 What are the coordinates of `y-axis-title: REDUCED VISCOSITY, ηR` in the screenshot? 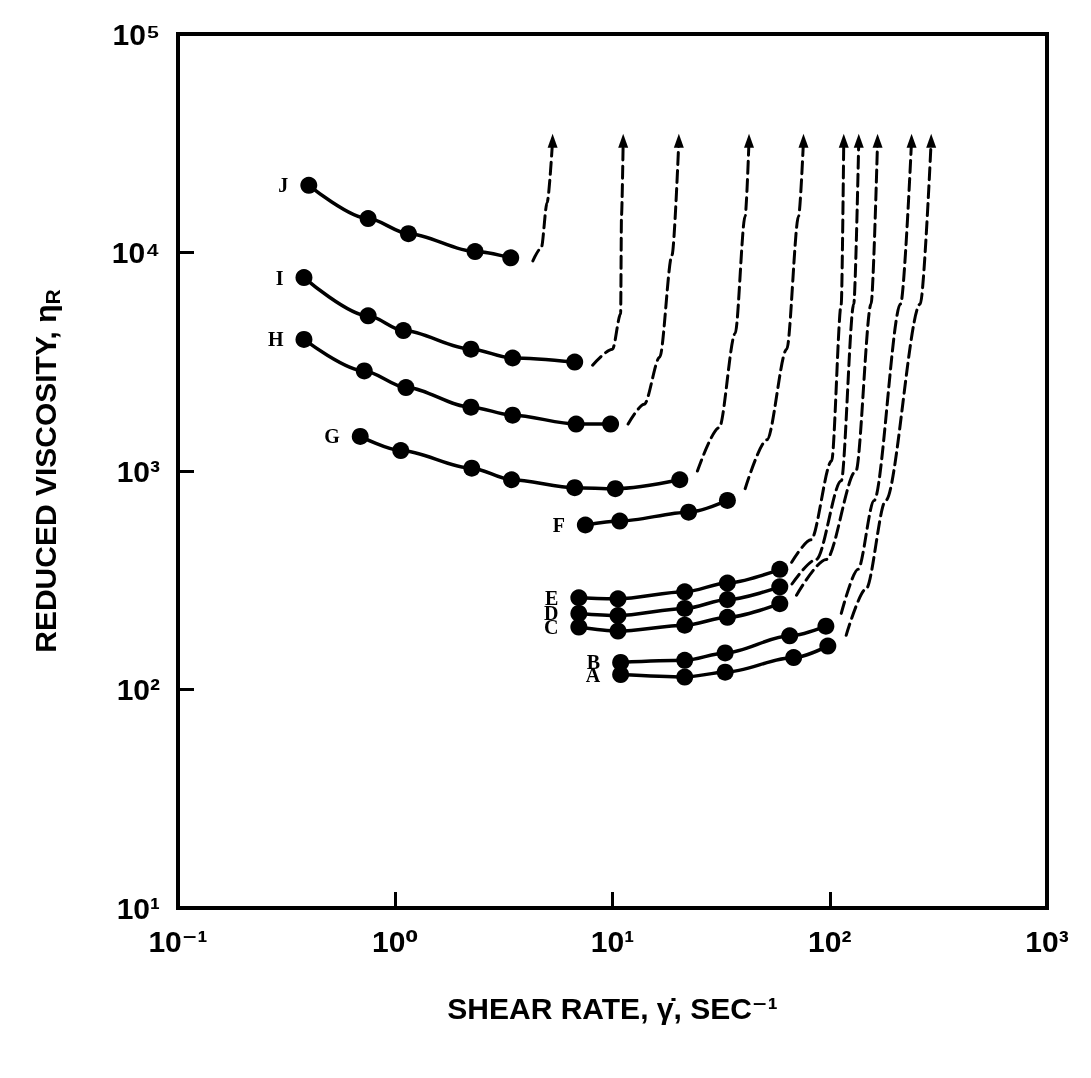 It's located at (46, 471).